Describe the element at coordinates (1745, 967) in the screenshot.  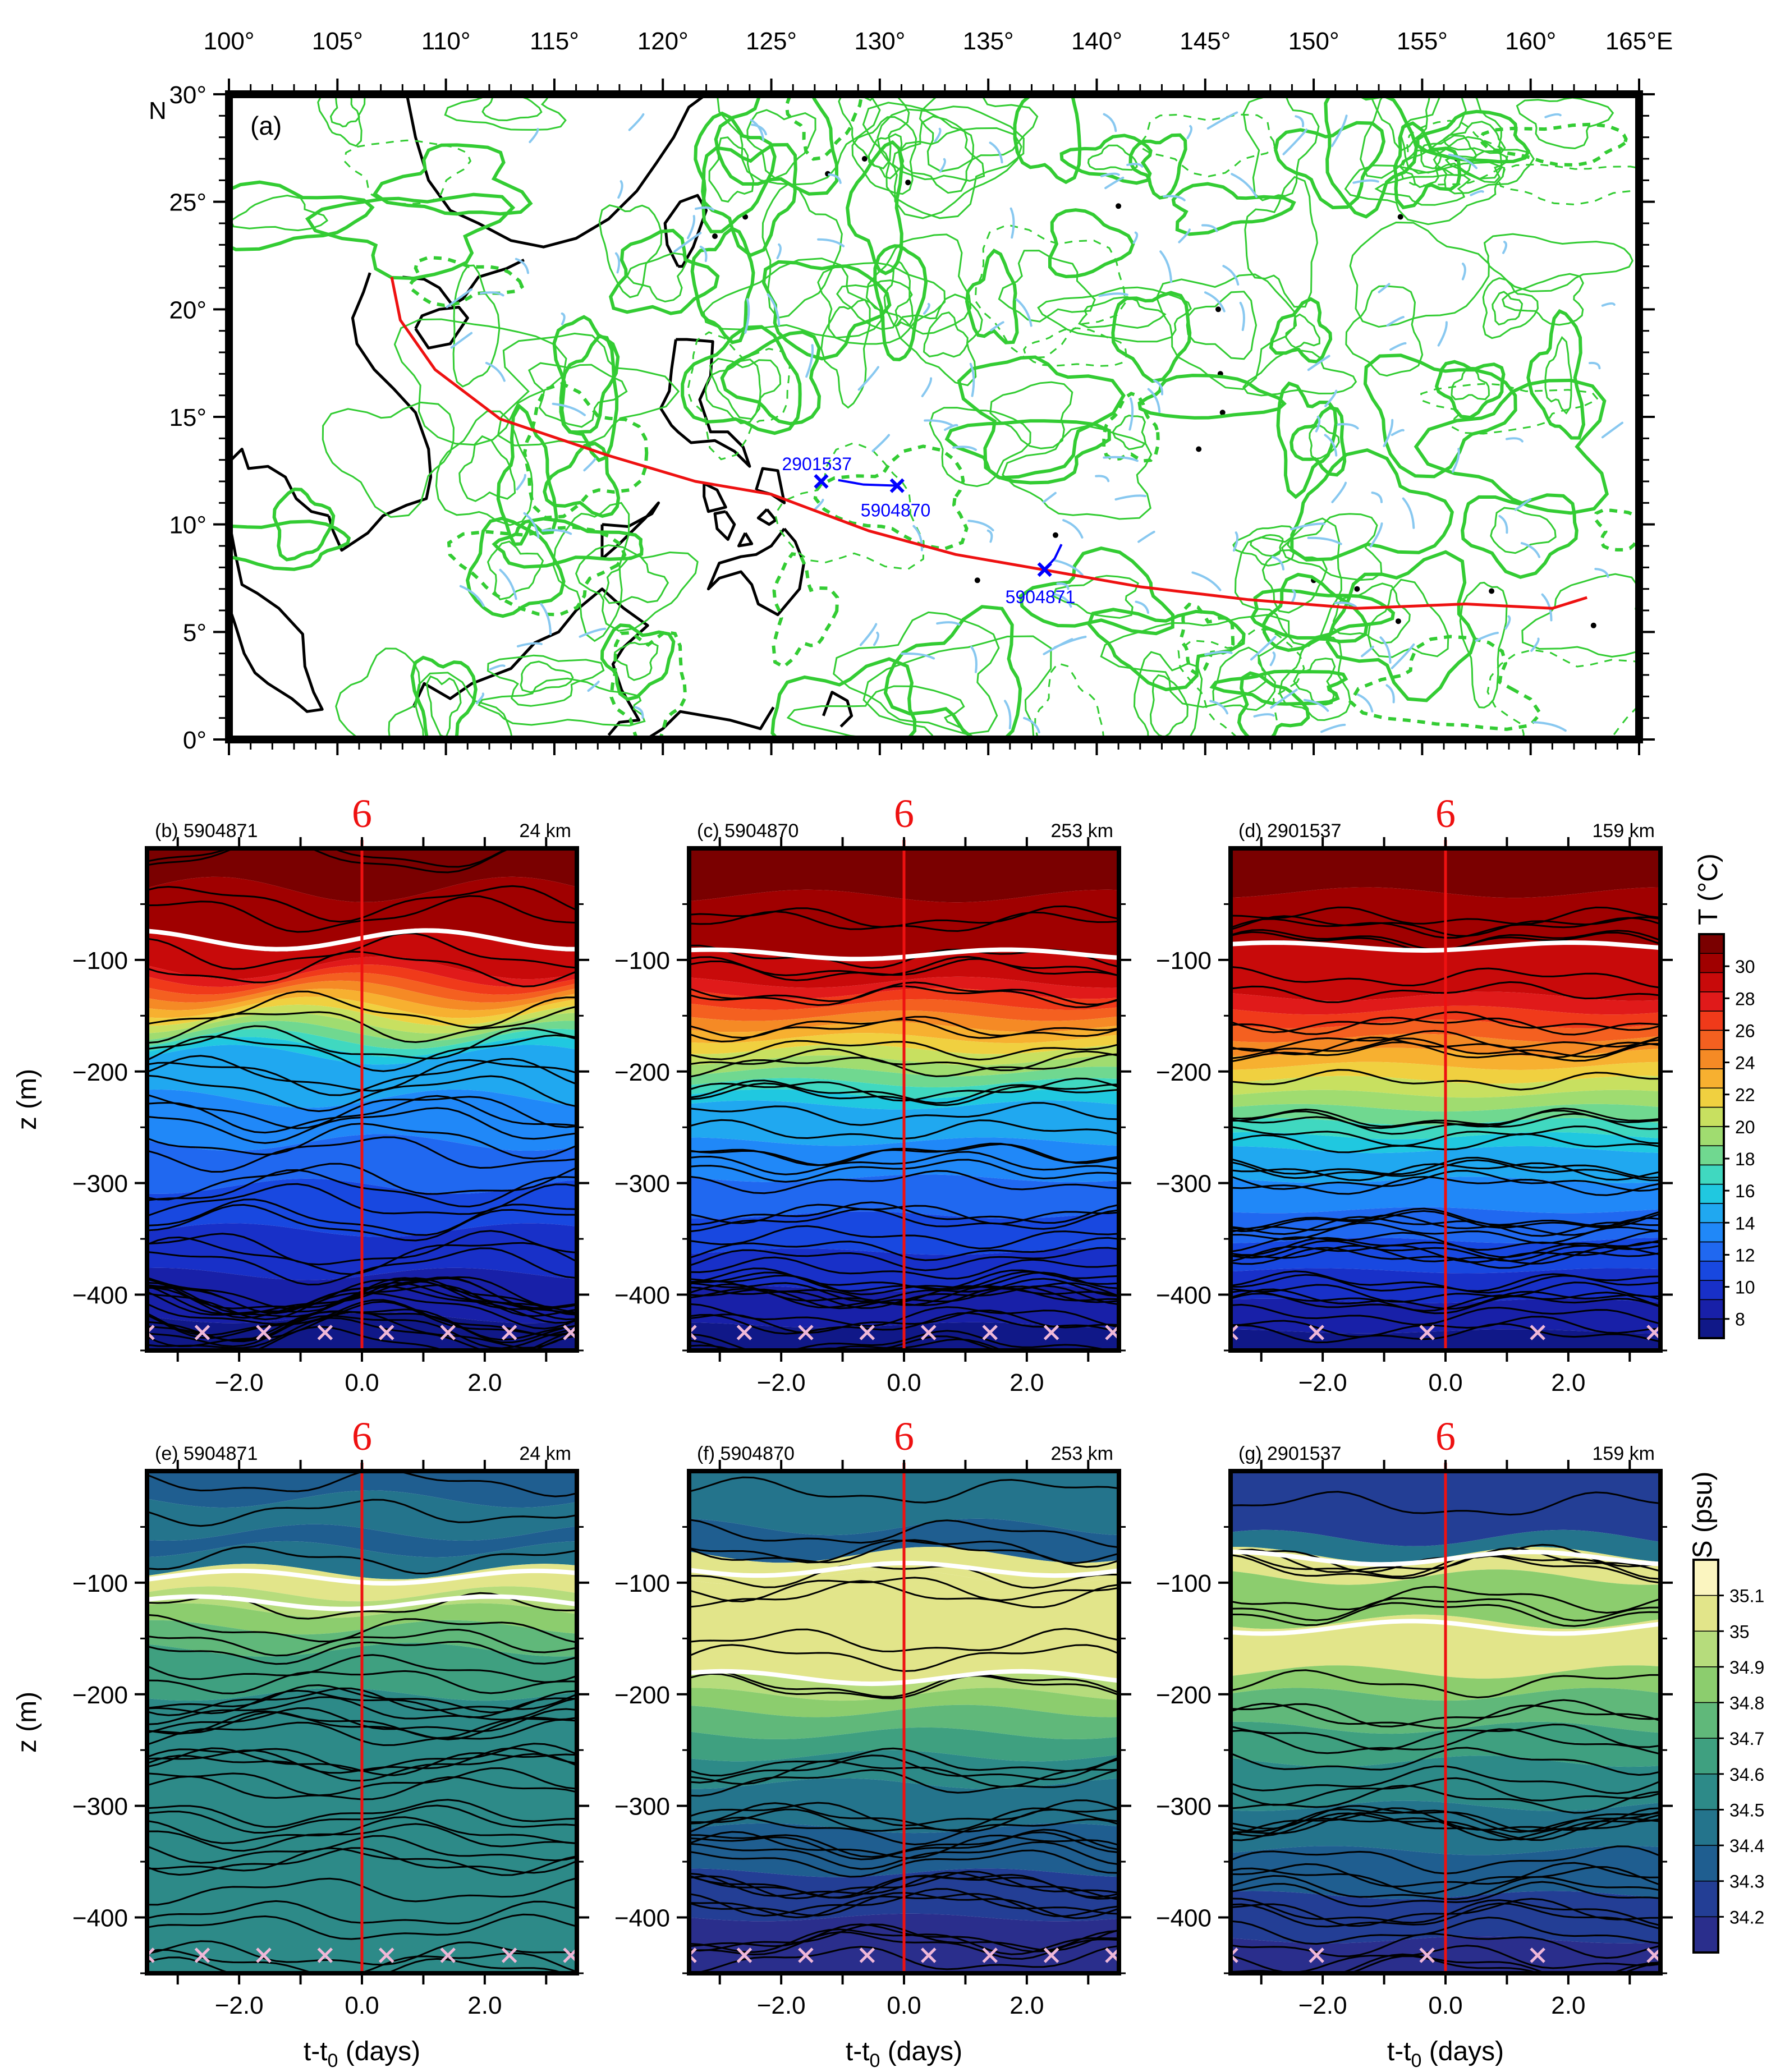
I see `colorbar-label: 30` at that location.